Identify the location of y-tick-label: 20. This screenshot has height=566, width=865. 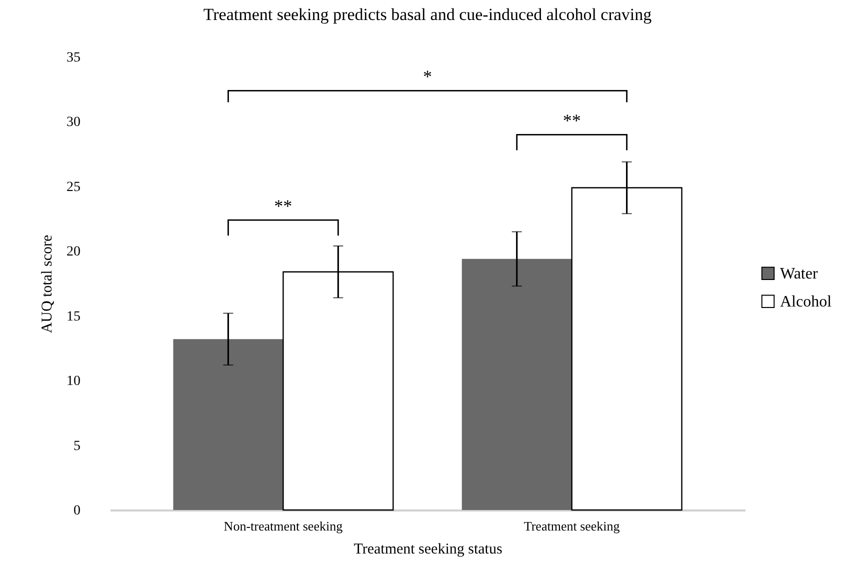
(73, 252).